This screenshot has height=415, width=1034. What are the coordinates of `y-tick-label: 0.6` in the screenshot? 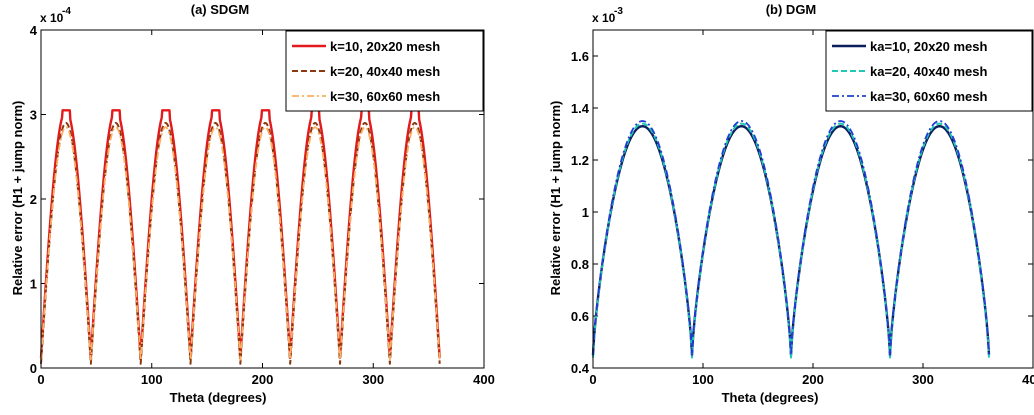 It's located at (580, 316).